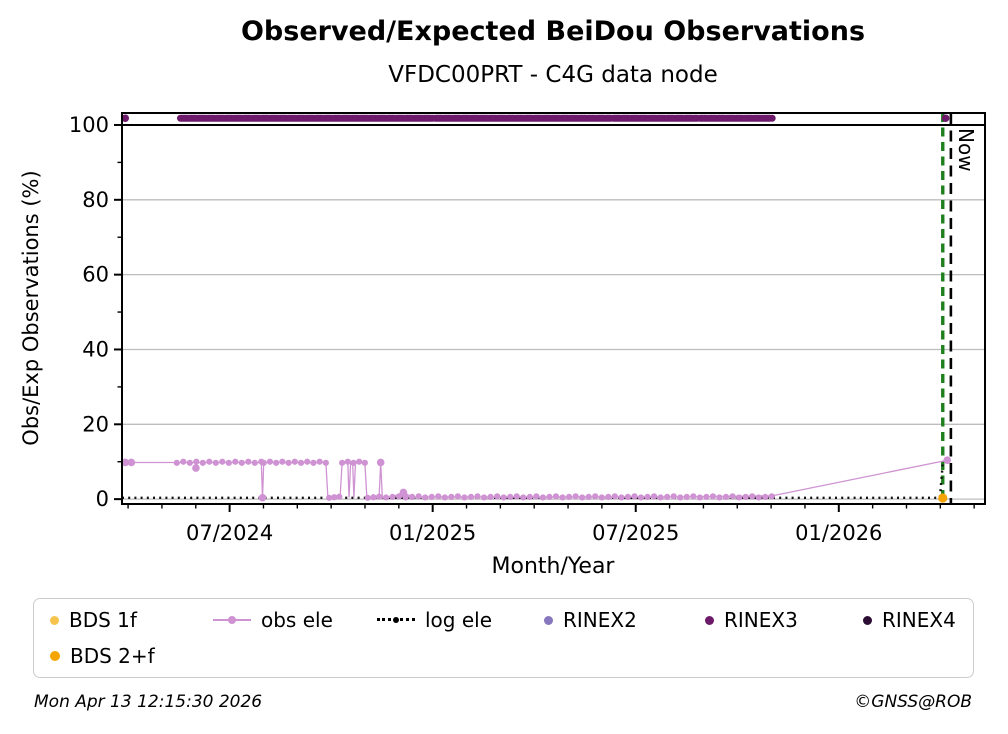 This screenshot has width=1008, height=734. Describe the element at coordinates (867, 620) in the screenshot. I see `rinex4-marker-icon` at that location.